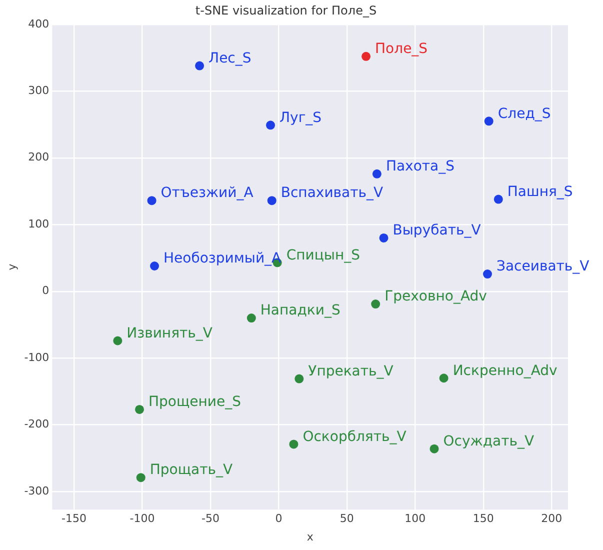  What do you see at coordinates (39, 157) in the screenshot?
I see `y-tick-label: 200` at bounding box center [39, 157].